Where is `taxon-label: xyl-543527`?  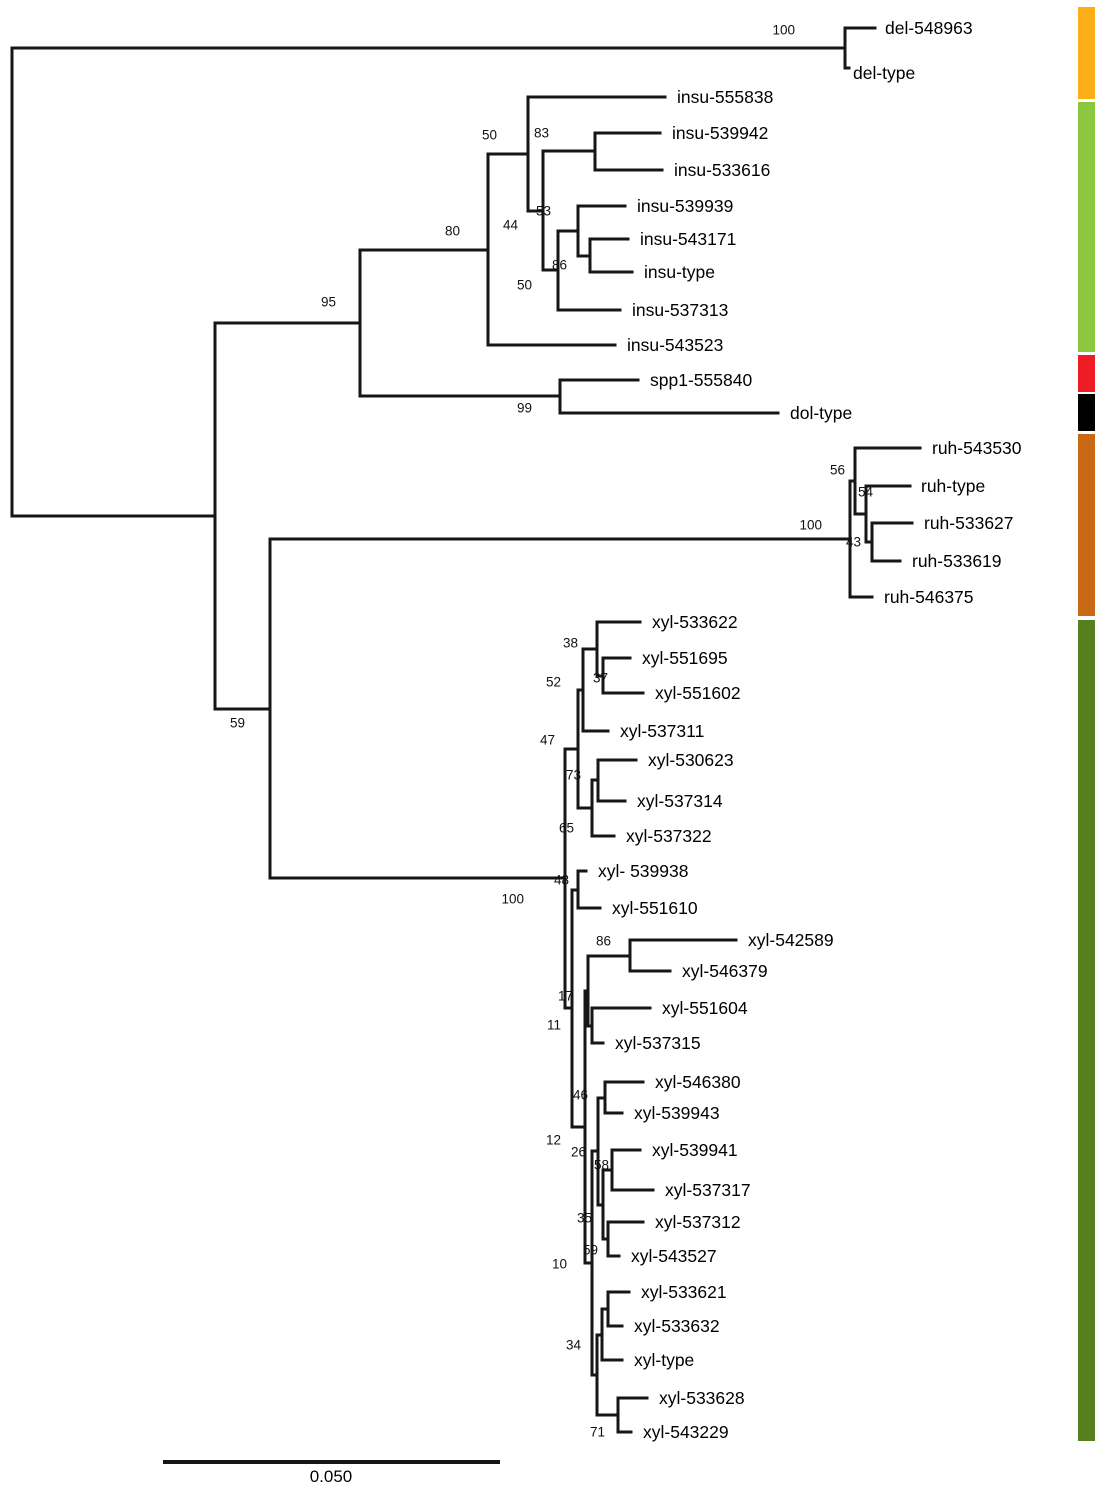 taxon-label: xyl-543527 is located at coordinates (674, 1256).